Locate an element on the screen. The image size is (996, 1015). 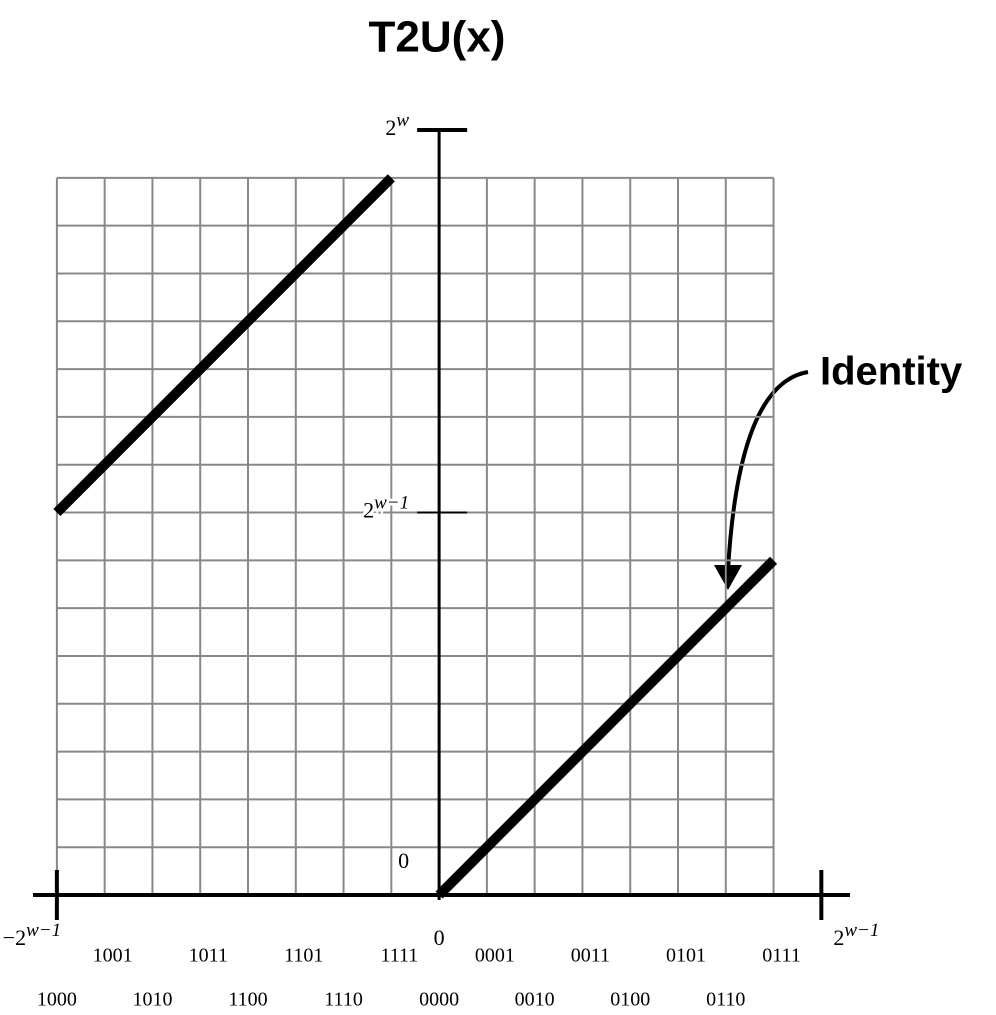
bit-pattern: 1110 is located at coordinates (343, 1000).